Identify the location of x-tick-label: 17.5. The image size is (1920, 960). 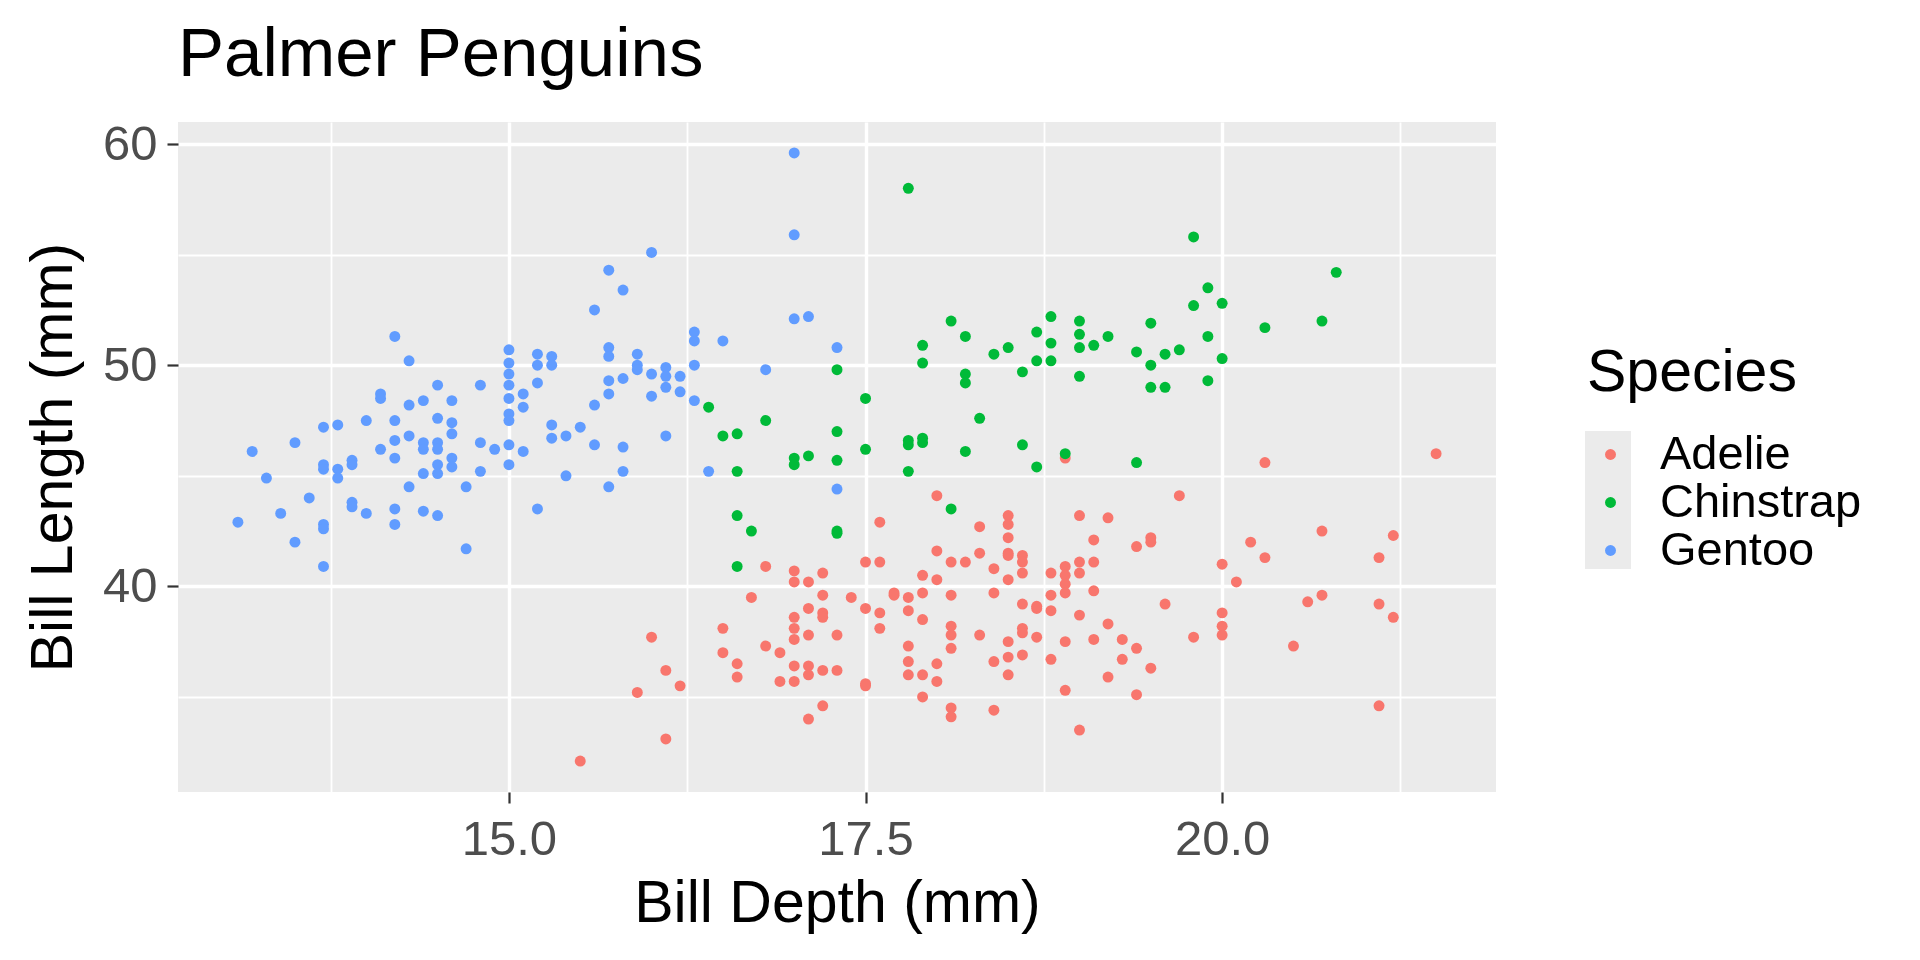
(866, 837).